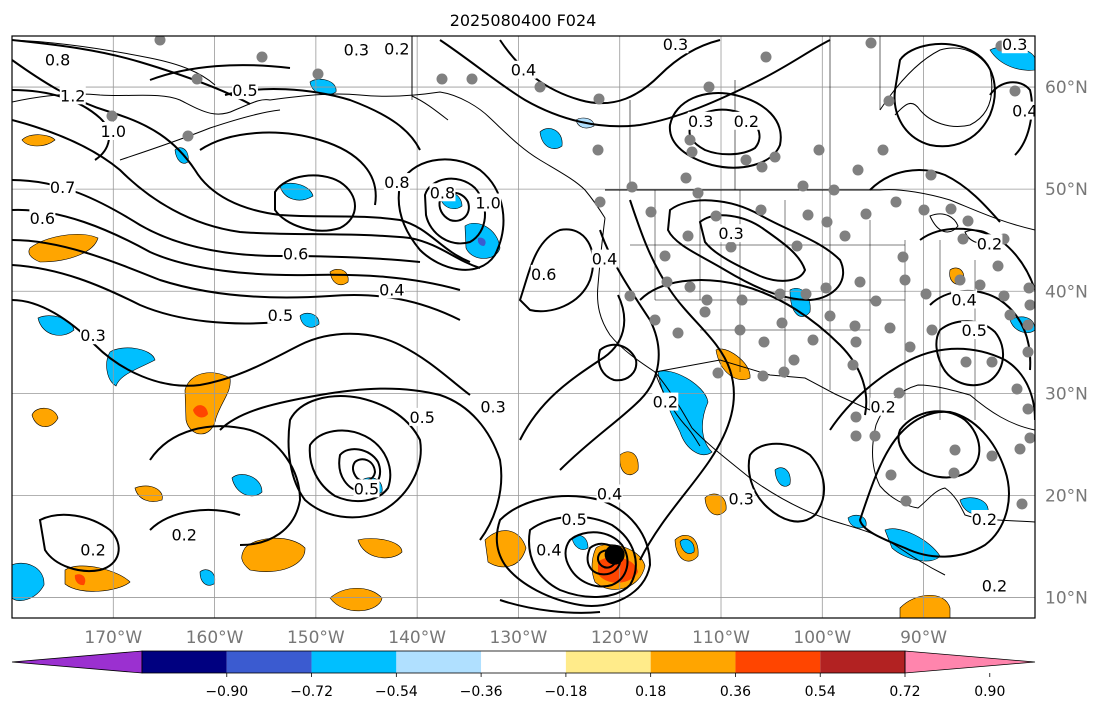 The width and height of the screenshot is (1105, 712). Describe the element at coordinates (113, 638) in the screenshot. I see `longitude-label: 170°W` at that location.